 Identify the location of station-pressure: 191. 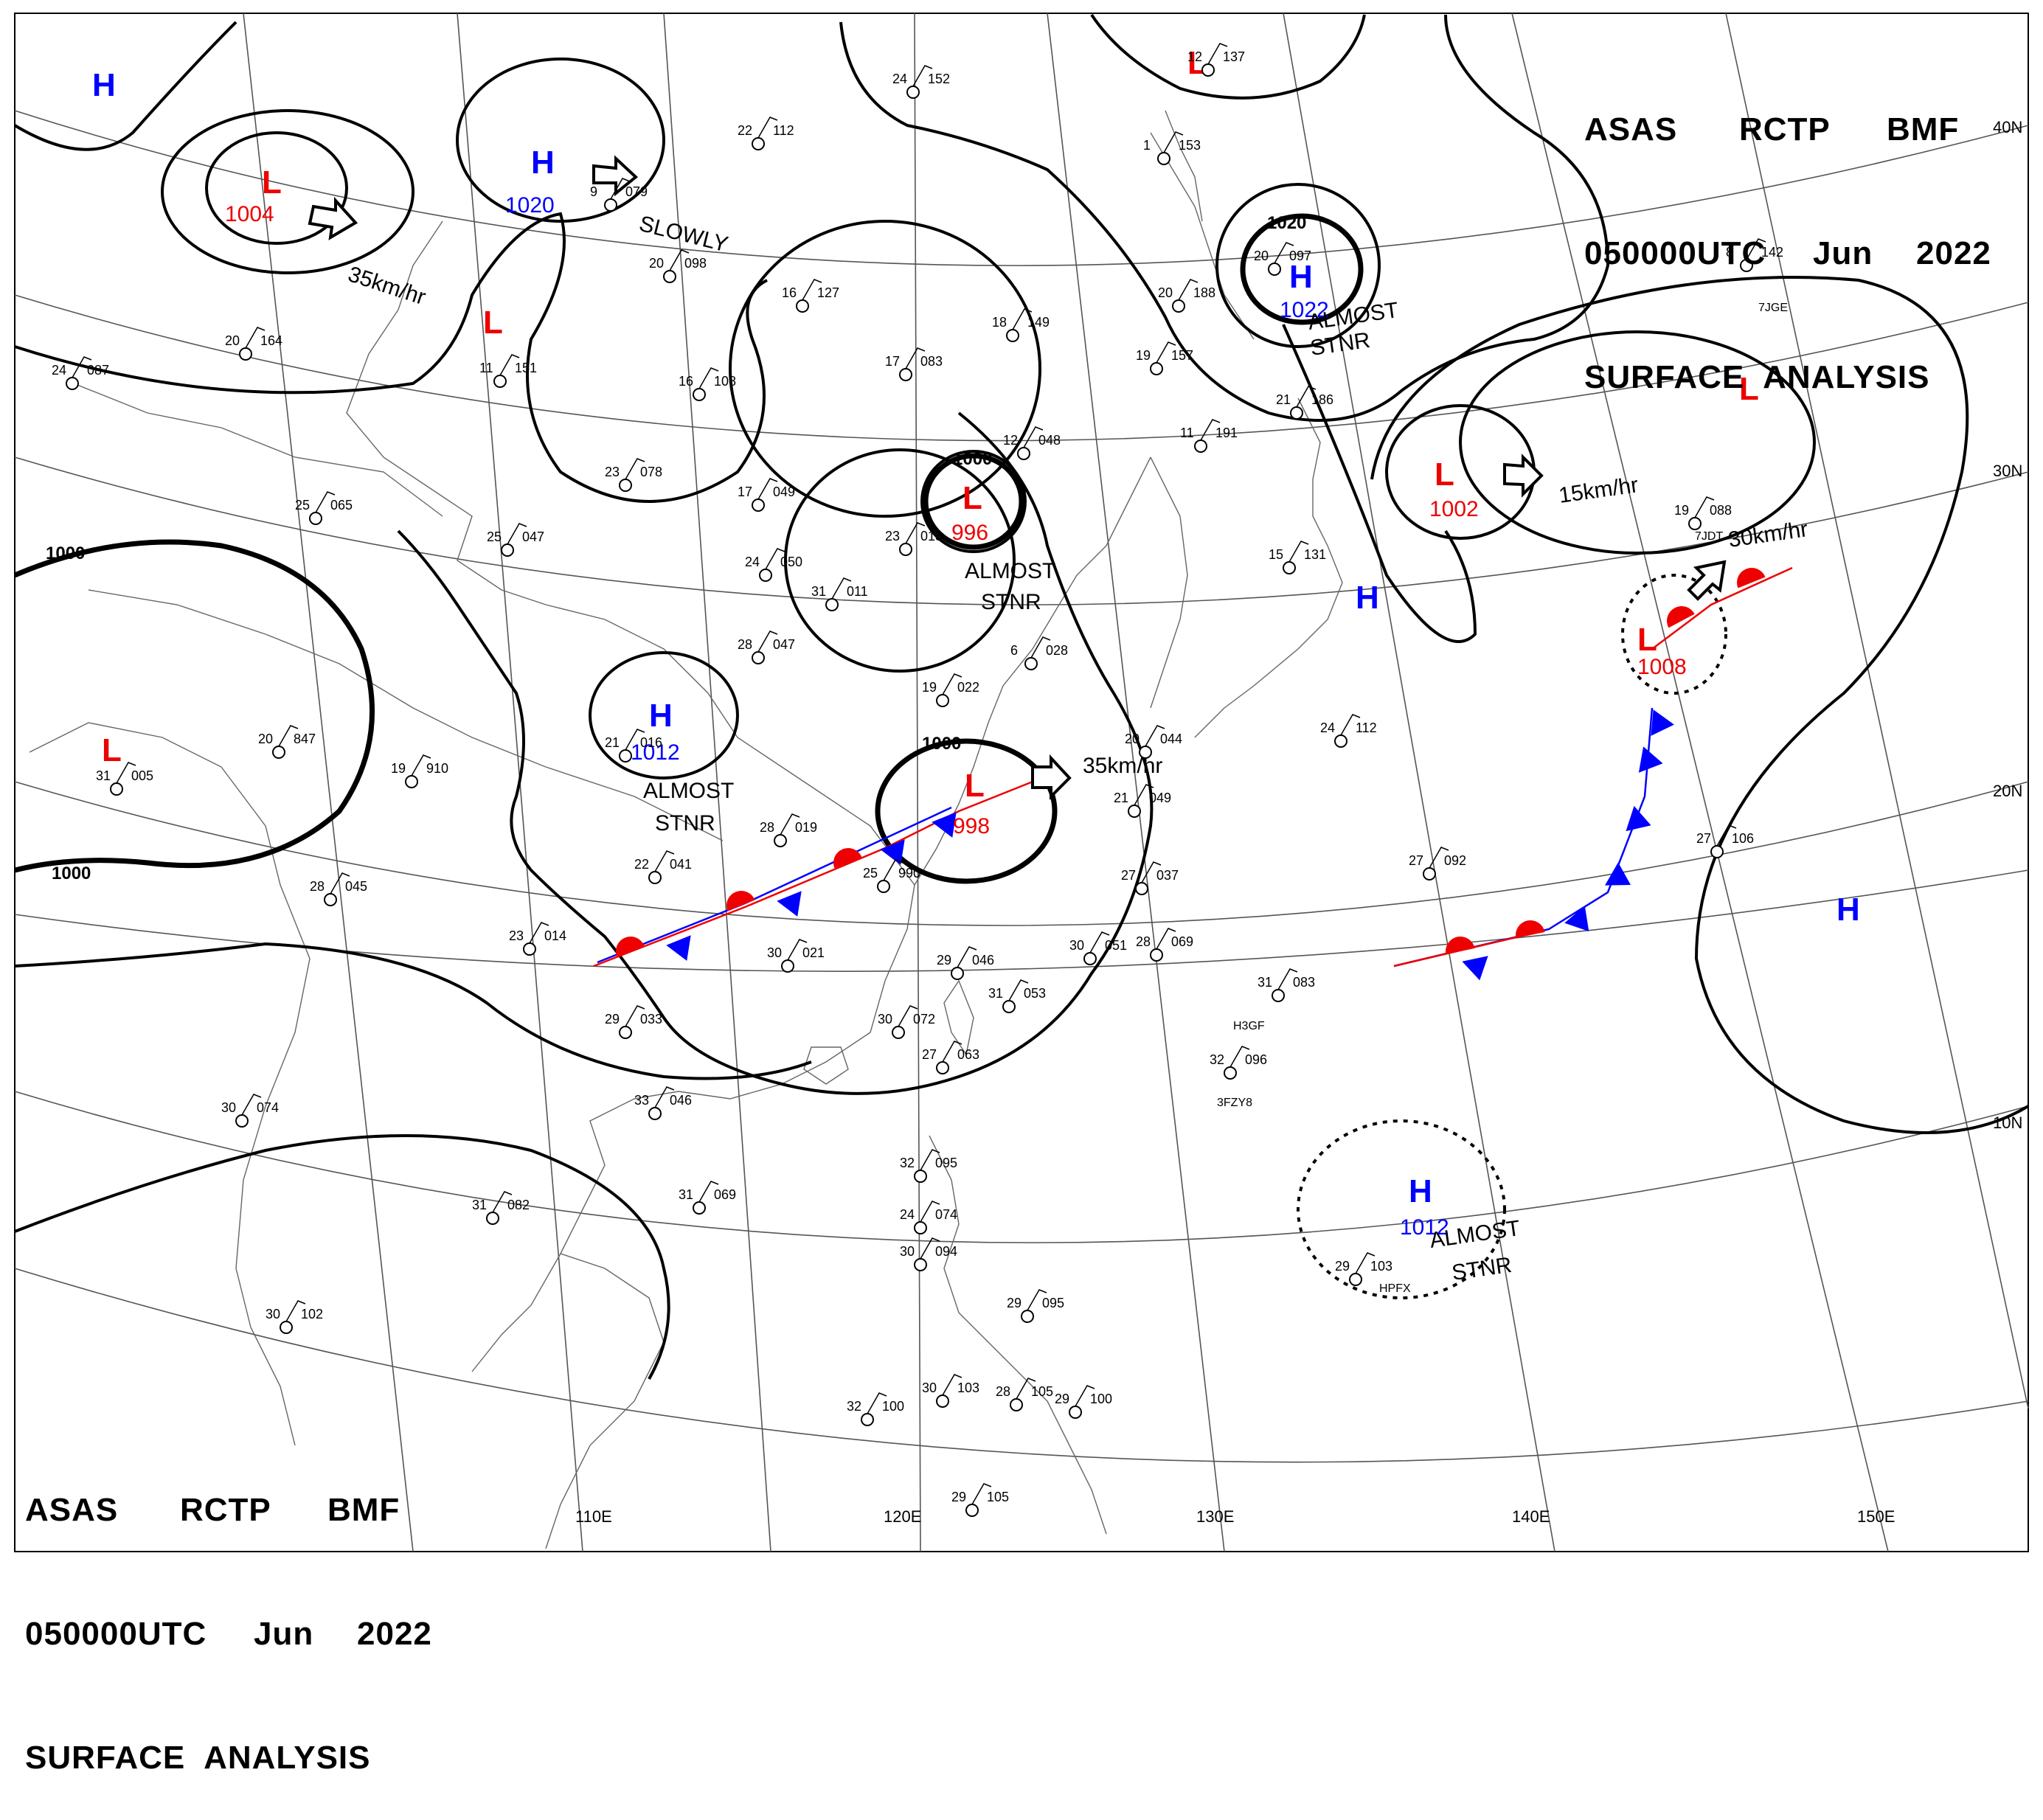
(1226, 433).